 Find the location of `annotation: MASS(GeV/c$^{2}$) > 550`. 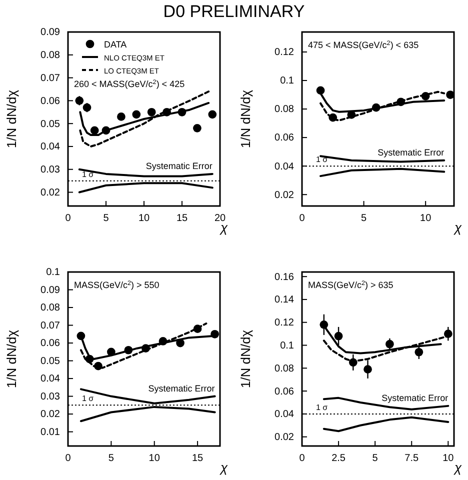

annotation: MASS(GeV/c$^{2}$) > 550 is located at coordinates (117, 285).